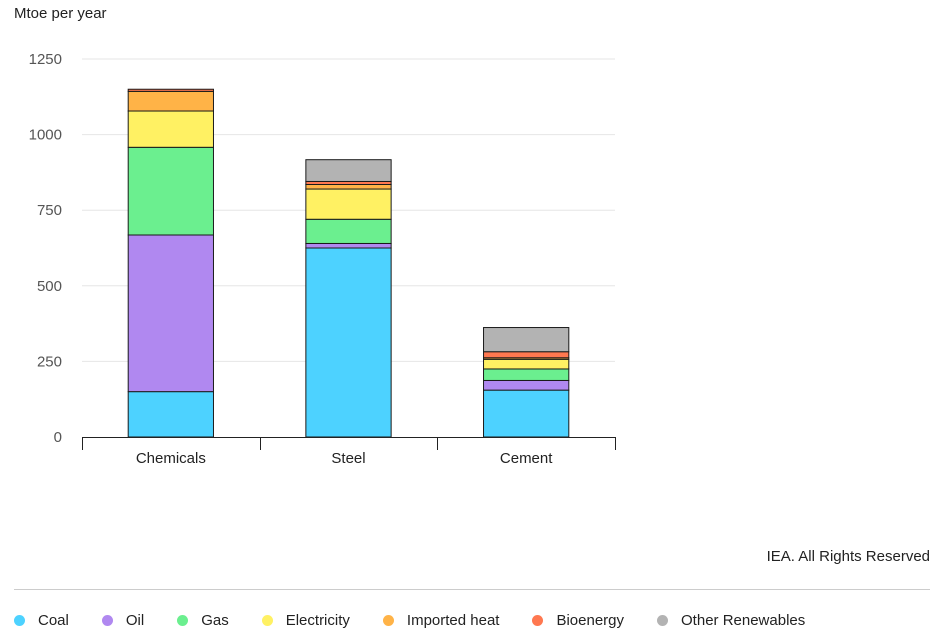  I want to click on legend-item: Other Renewables, so click(731, 620).